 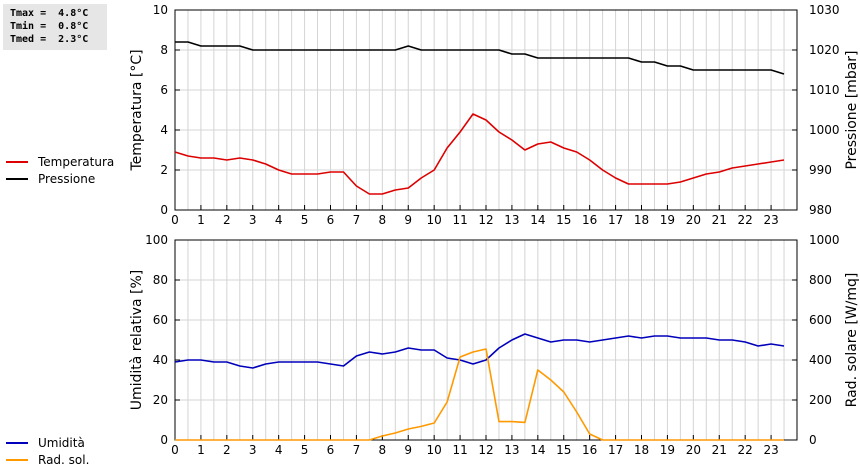 I want to click on panel1-xtick-label: 15, so click(x=563, y=220).